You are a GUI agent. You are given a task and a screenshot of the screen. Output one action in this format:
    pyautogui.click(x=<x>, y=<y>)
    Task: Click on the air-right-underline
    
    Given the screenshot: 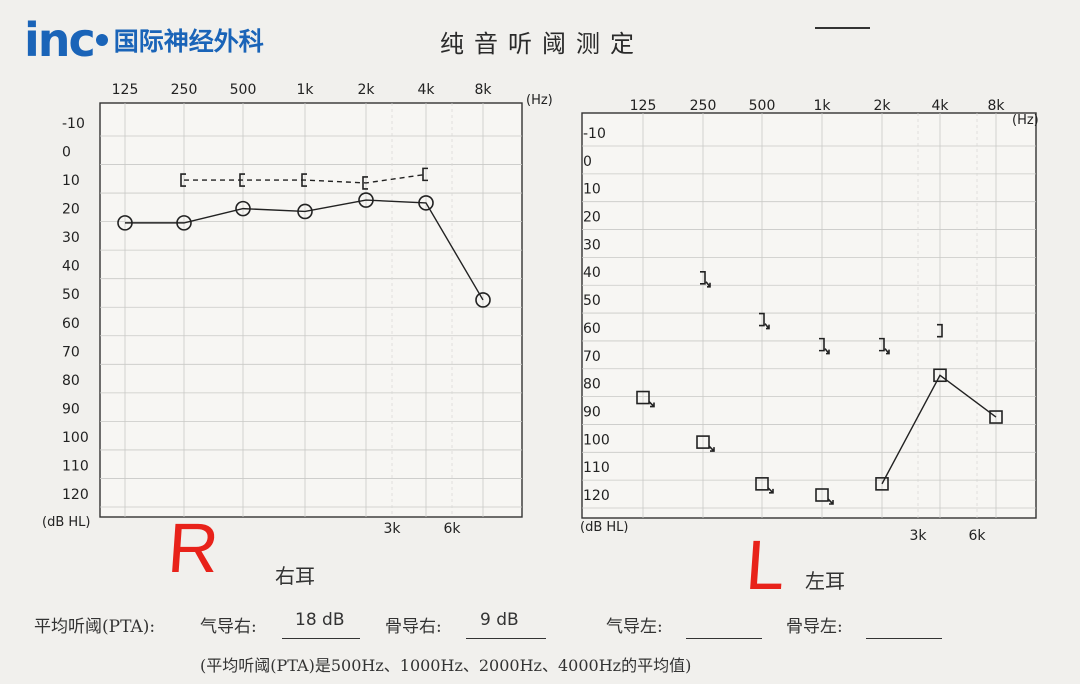 What is the action you would take?
    pyautogui.click(x=321, y=638)
    